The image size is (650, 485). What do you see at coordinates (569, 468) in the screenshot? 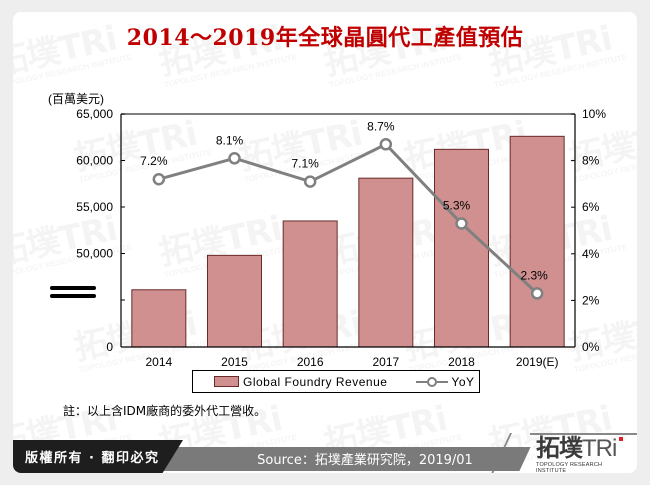
I see `logo-subtitle: TOPOLOGY RESEARCH INSTITUTE` at bounding box center [569, 468].